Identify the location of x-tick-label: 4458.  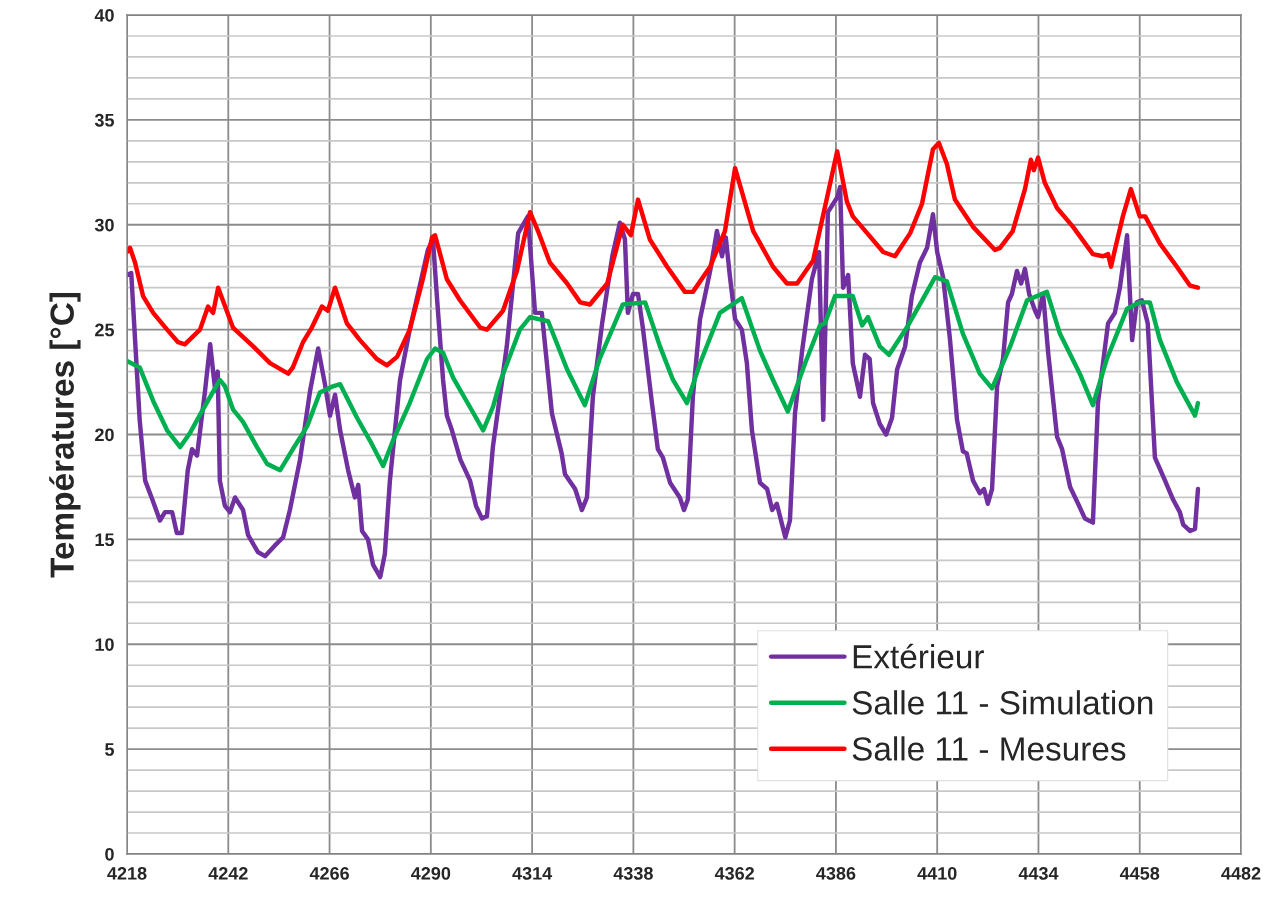
(1139, 873).